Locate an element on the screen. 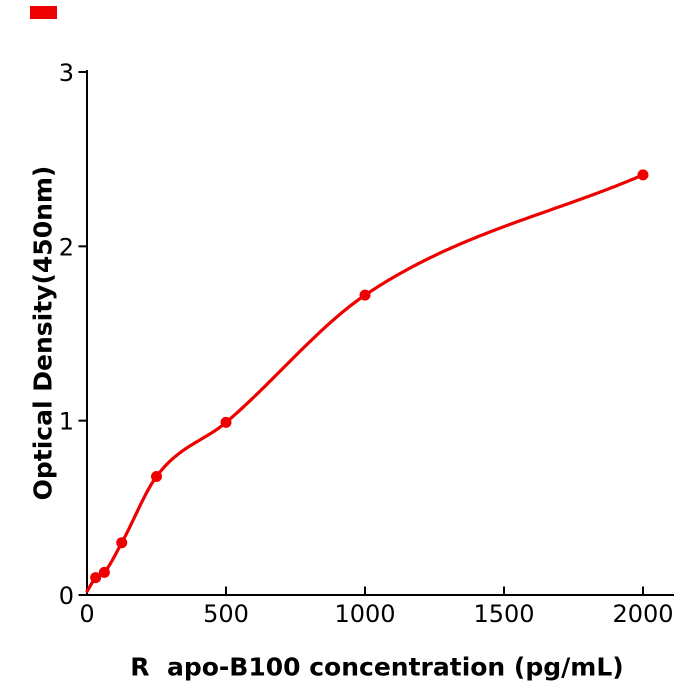 Image resolution: width=700 pixels, height=700 pixels. x-tick-label: 2000 is located at coordinates (642, 614).